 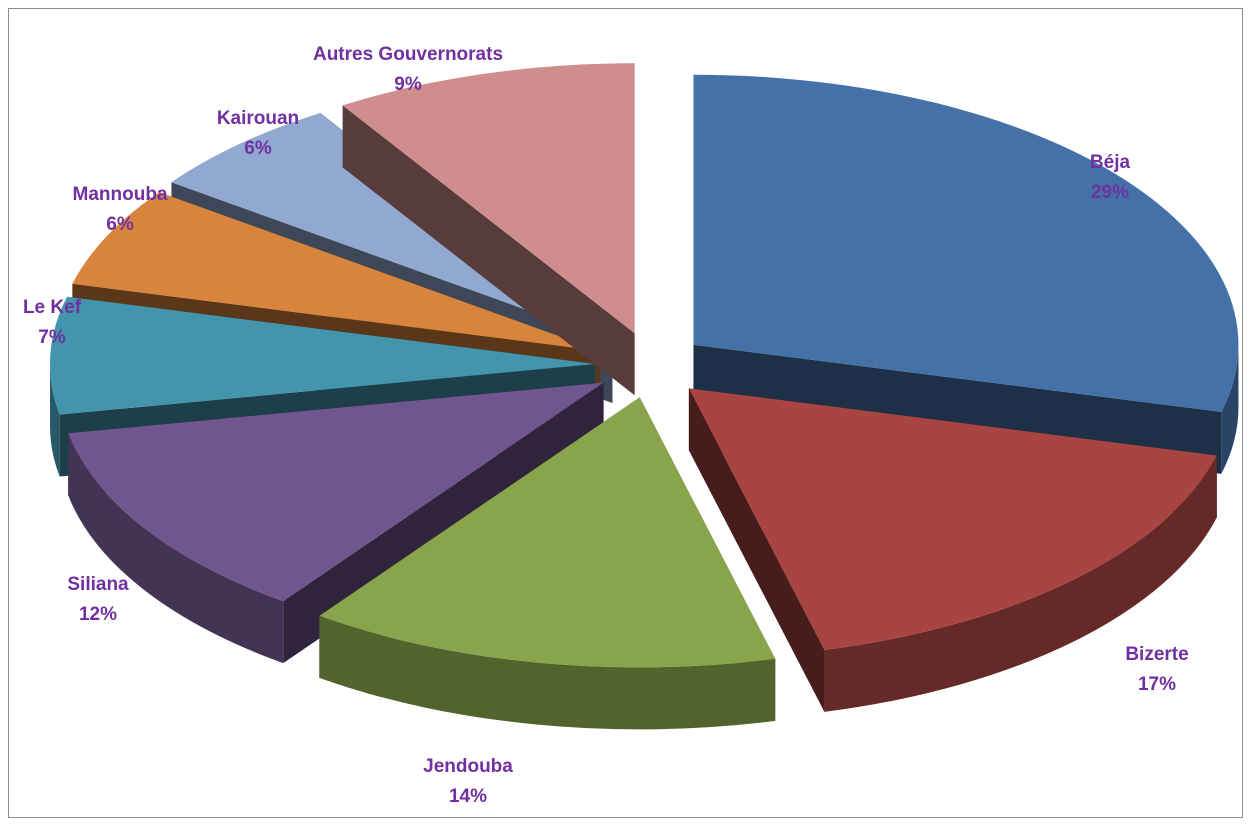 I want to click on data-label-category: Jendouba, so click(x=468, y=766).